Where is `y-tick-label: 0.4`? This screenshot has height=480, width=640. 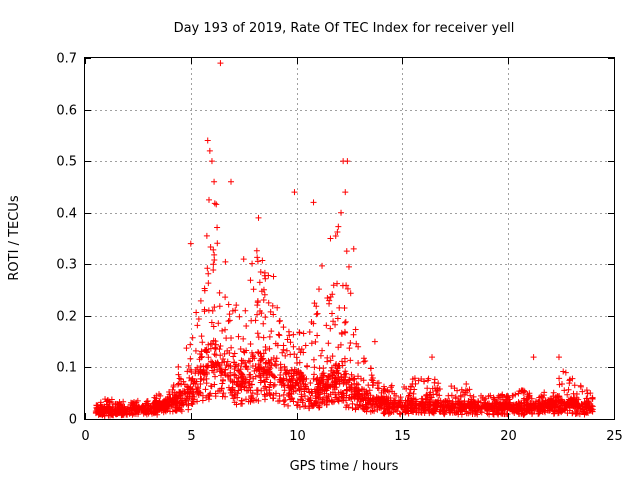
y-tick-label: 0.4 is located at coordinates (66, 214).